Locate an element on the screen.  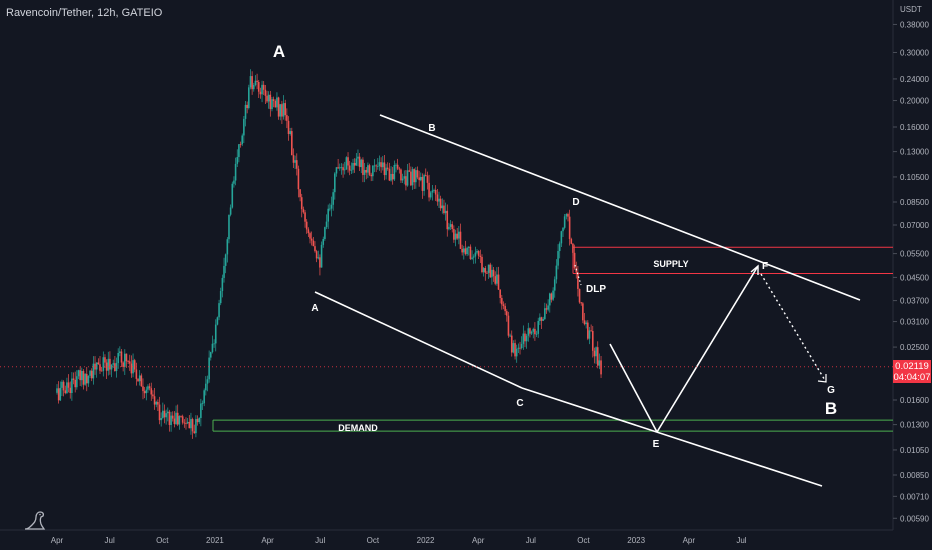
arrowhead-g is located at coordinates (822, 378).